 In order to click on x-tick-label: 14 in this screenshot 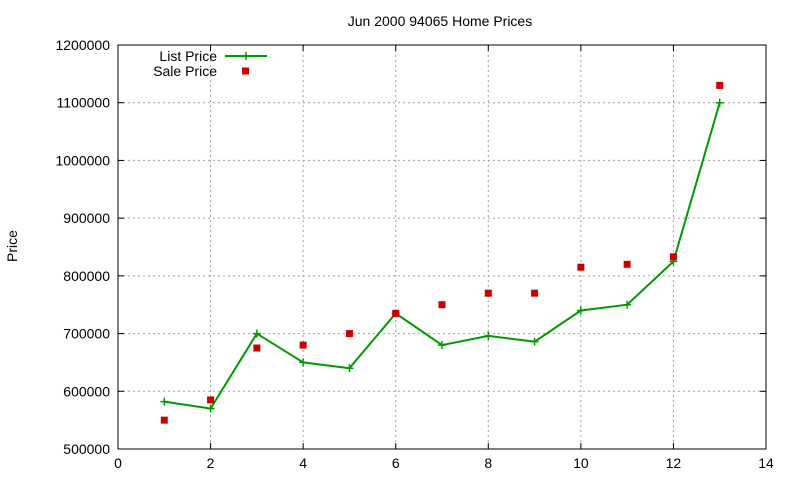, I will do `click(766, 463)`.